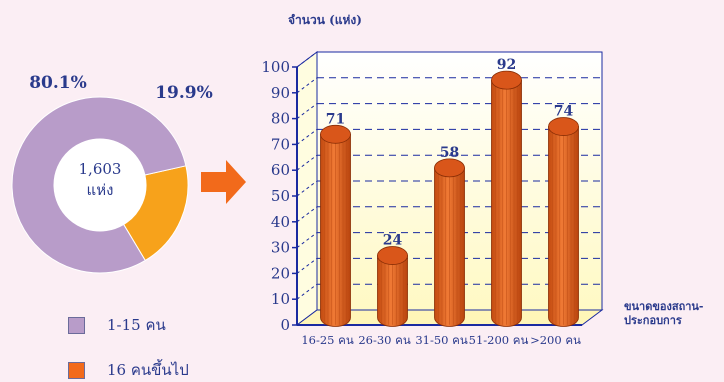 This screenshot has height=382, width=724. What do you see at coordinates (275, 67) in the screenshot?
I see `y-tick-label: 100` at bounding box center [275, 67].